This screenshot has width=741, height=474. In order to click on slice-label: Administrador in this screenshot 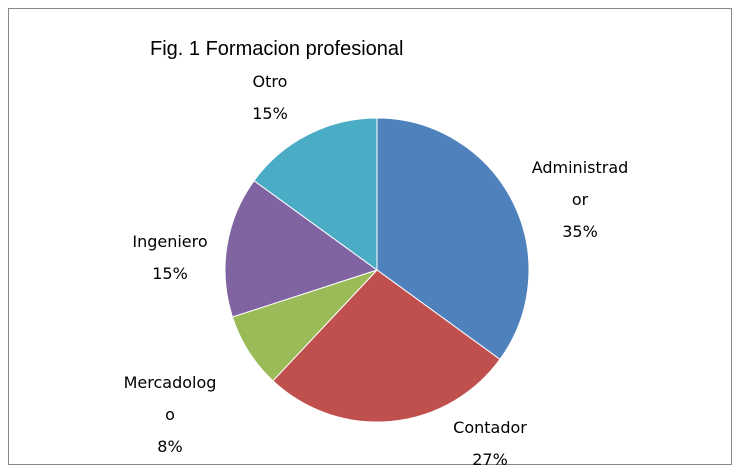, I will do `click(580, 183)`.